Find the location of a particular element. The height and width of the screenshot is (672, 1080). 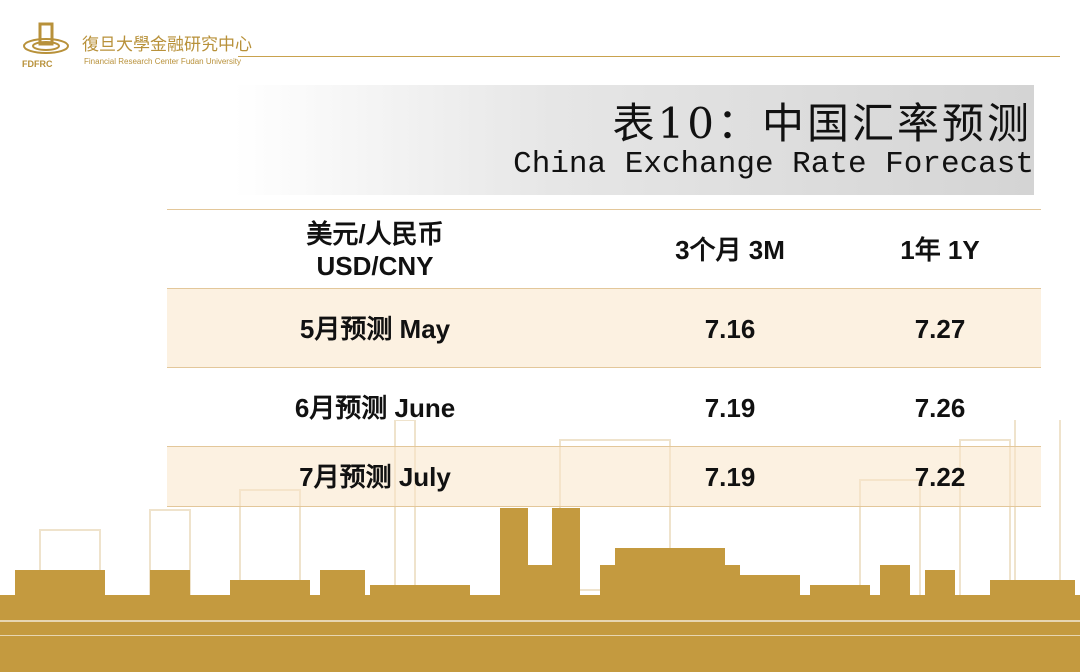

row-label: 6月预测 June is located at coordinates (375, 408).